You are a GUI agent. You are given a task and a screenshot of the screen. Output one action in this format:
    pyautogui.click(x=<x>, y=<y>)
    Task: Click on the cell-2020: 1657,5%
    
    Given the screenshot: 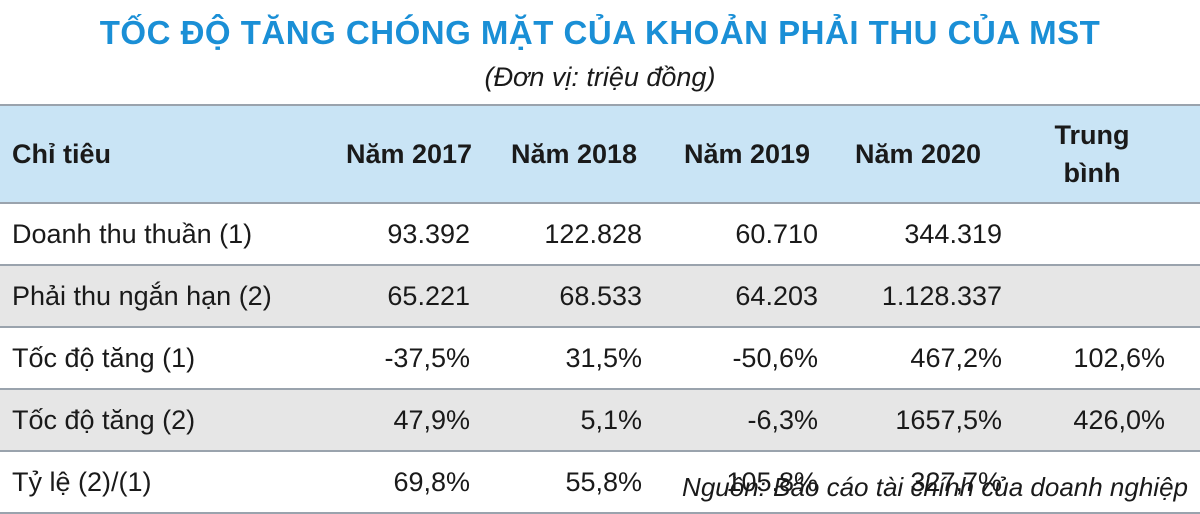 What is the action you would take?
    pyautogui.click(x=948, y=419)
    